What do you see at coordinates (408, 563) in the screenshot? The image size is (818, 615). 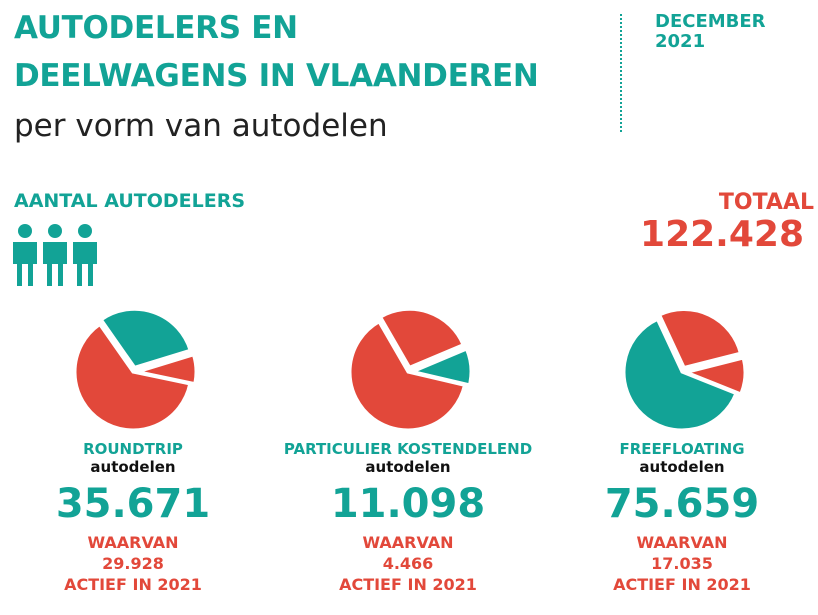 I see `card-active: 4.466` at bounding box center [408, 563].